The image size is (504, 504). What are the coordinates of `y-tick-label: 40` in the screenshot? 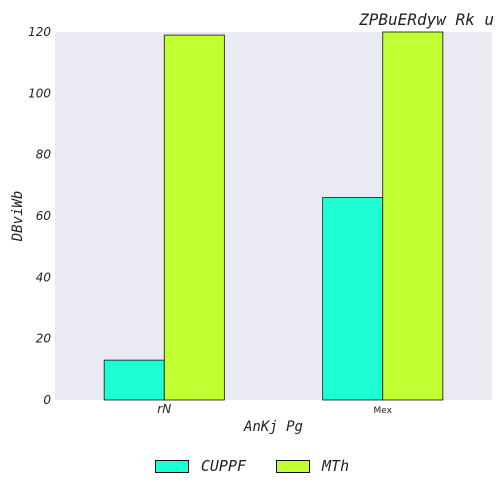 It's located at (44, 277).